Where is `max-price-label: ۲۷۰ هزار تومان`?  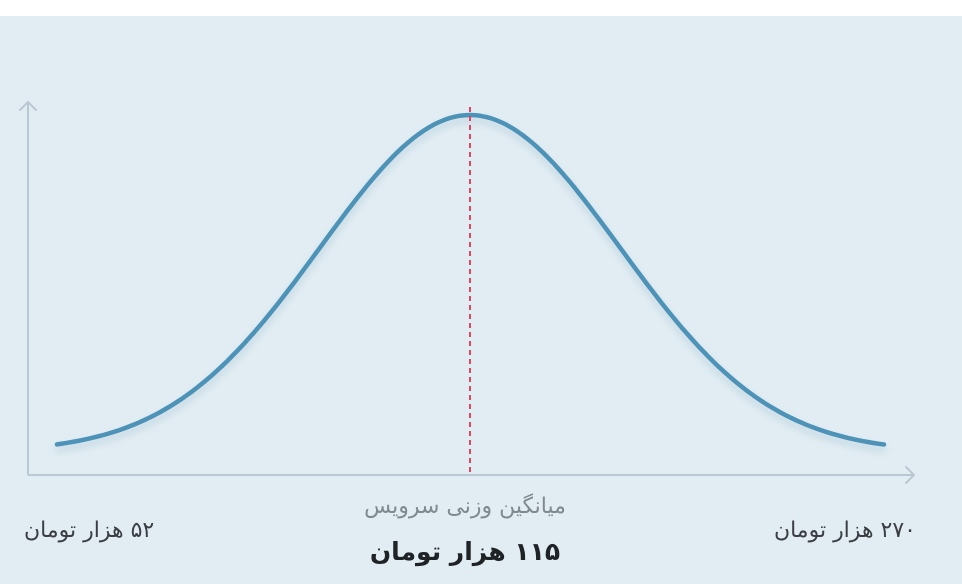
max-price-label: ۲۷۰ هزار تومان is located at coordinates (844, 530).